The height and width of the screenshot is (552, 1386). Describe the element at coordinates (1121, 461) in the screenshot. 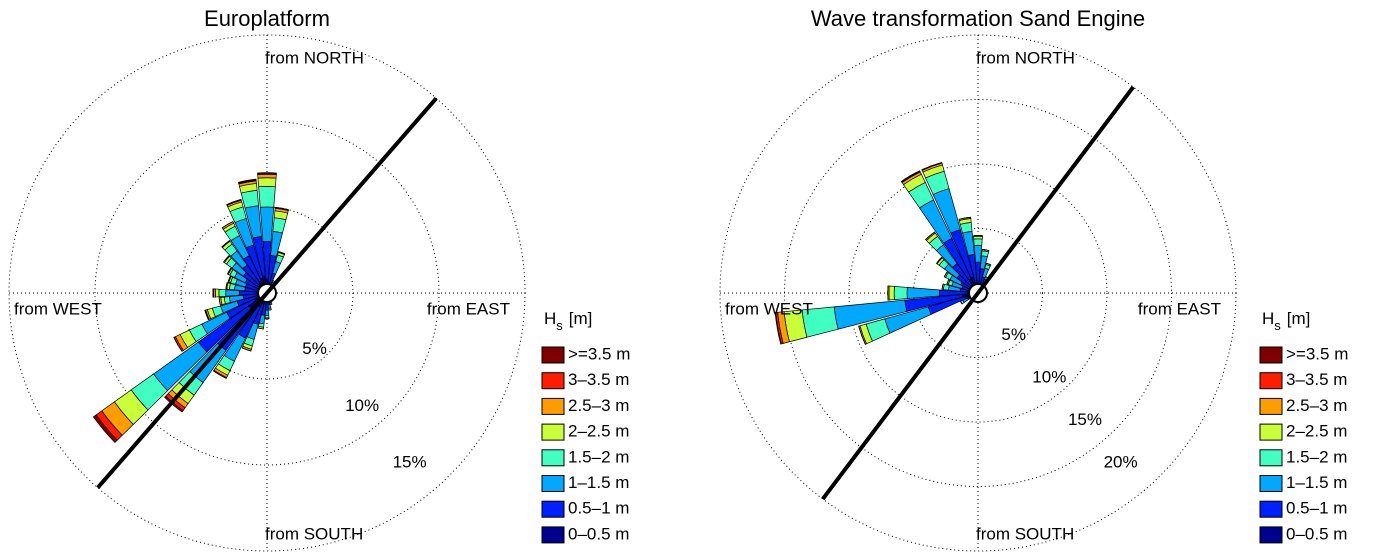

I see `r-tick-label: 20%` at that location.